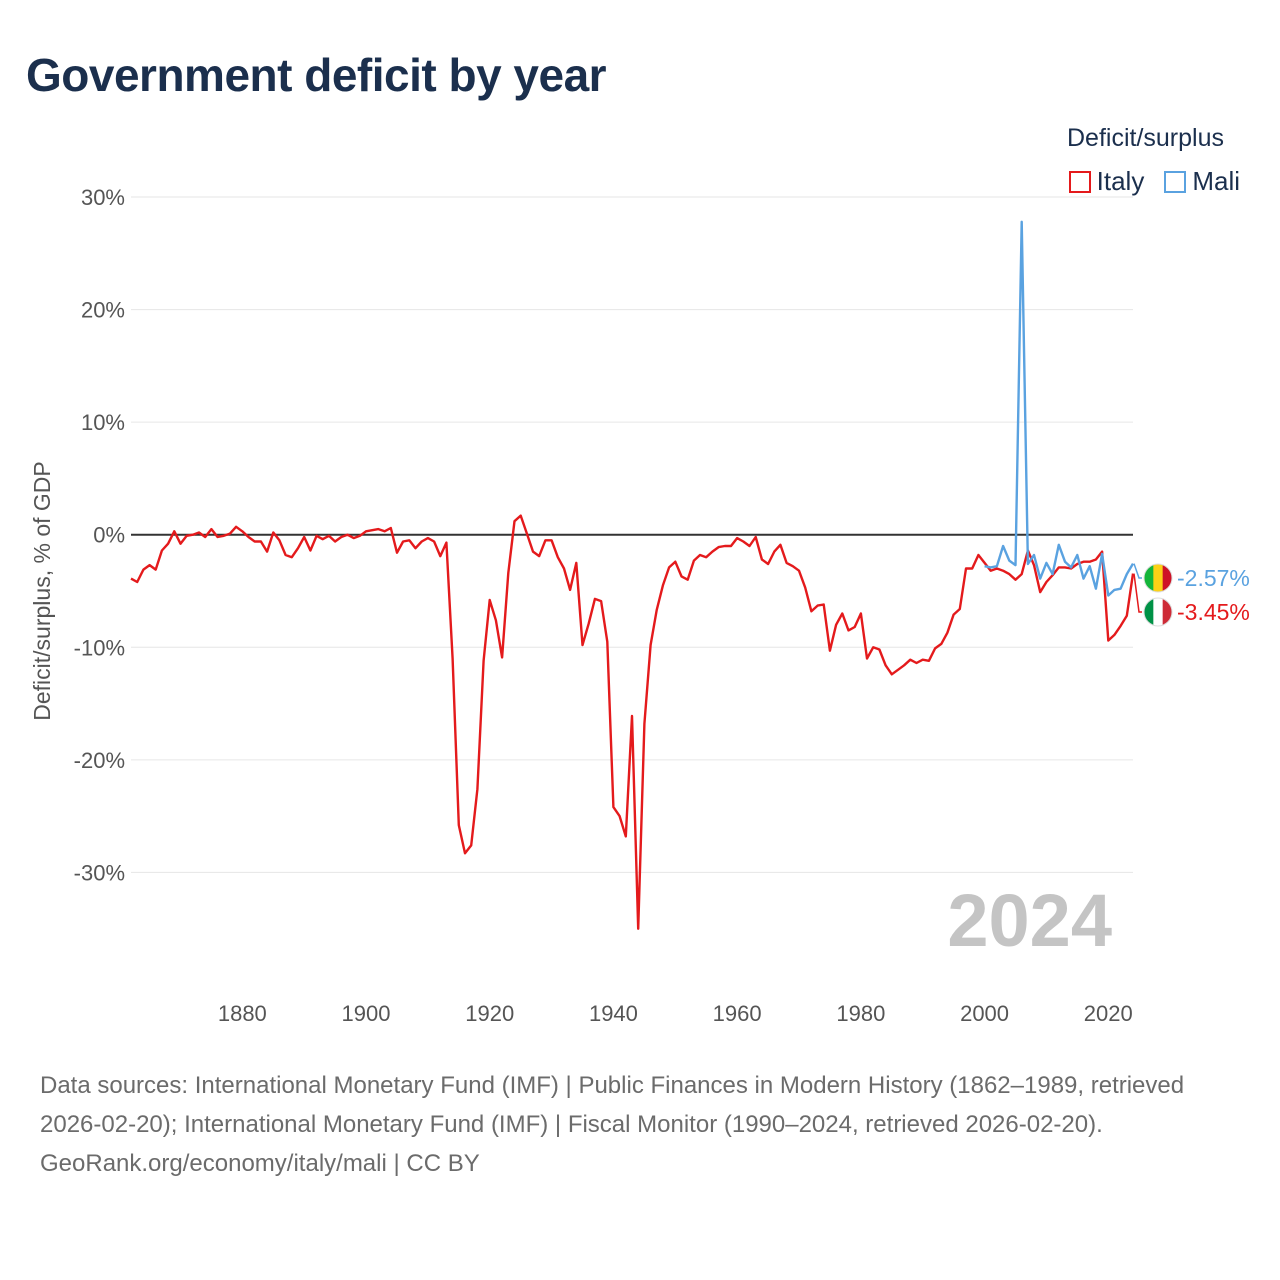  I want to click on connector-italy, so click(1137, 593).